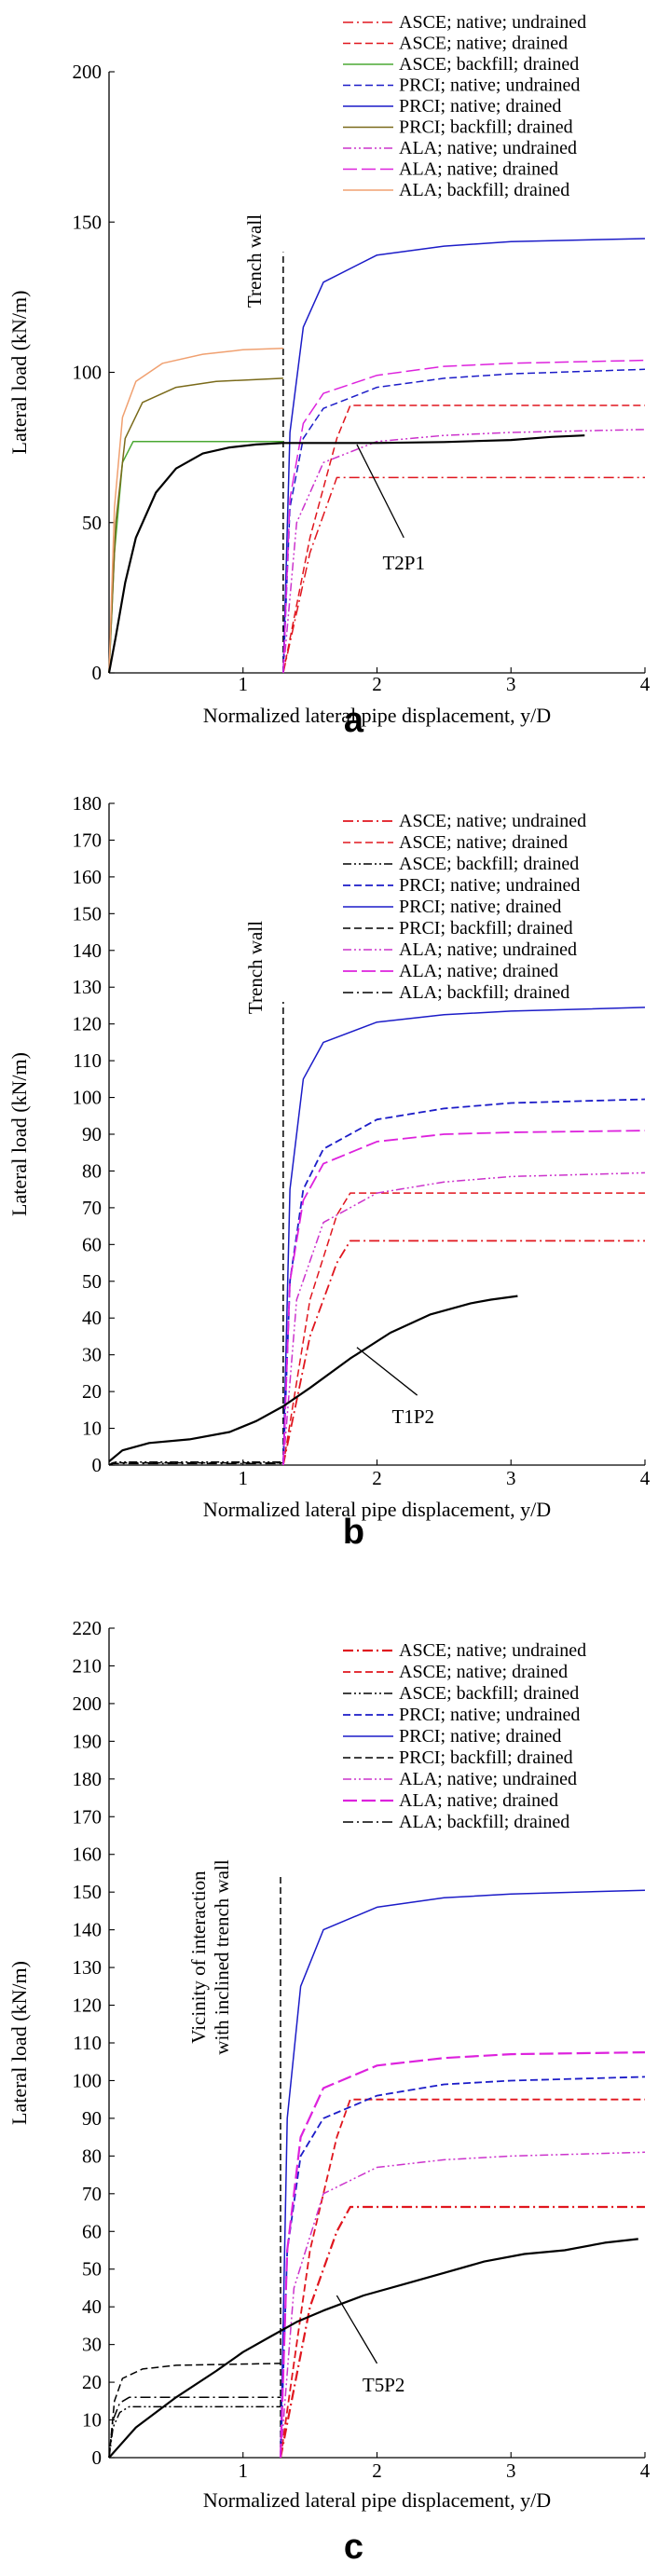 The width and height of the screenshot is (658, 2576). I want to click on series-line-t2p1, so click(346, 554).